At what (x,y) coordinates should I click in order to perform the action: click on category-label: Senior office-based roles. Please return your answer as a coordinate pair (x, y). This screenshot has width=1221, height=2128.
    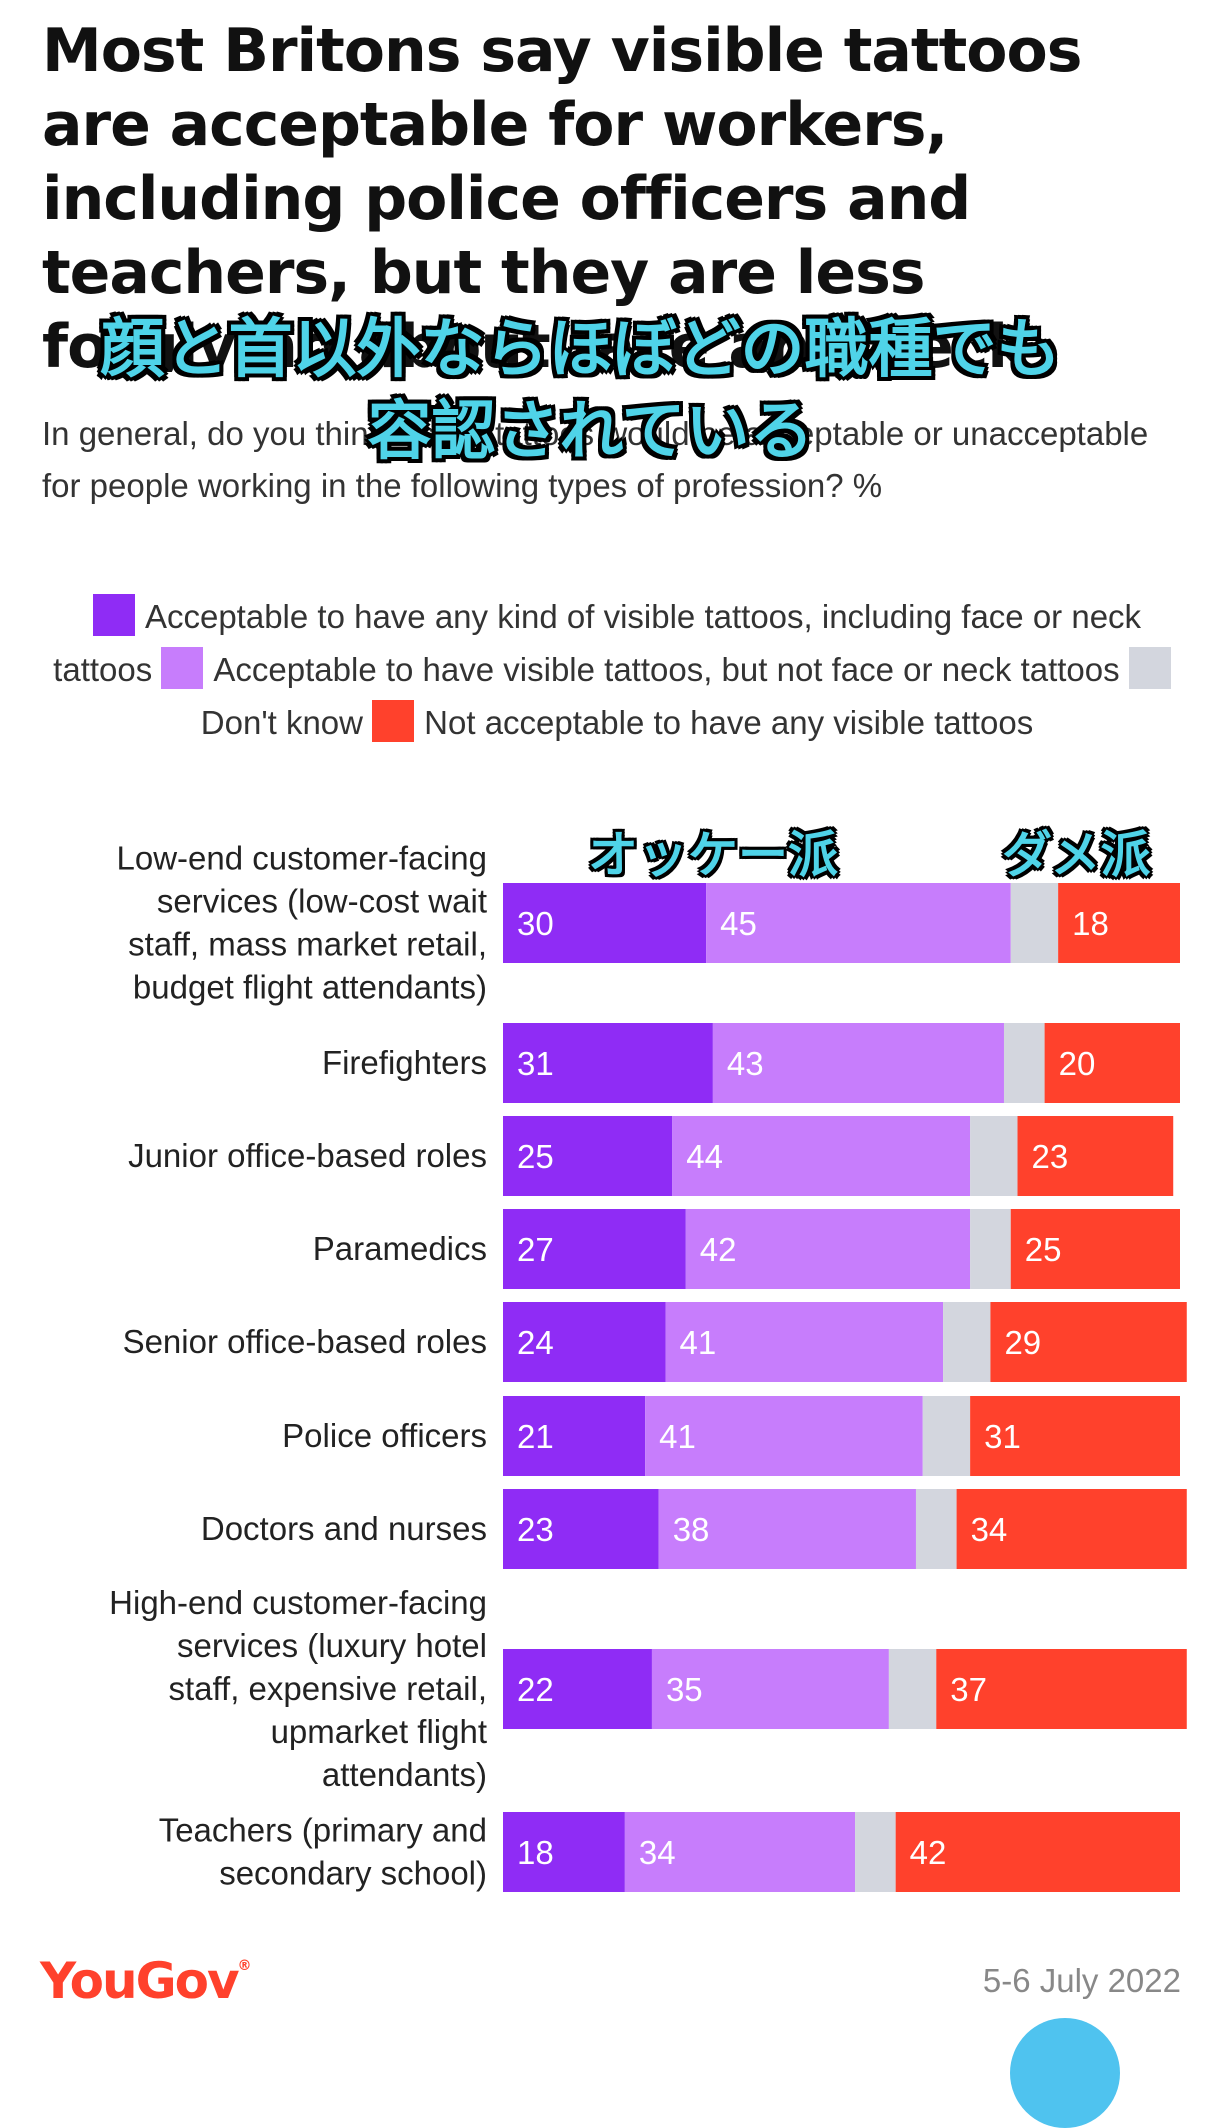
    Looking at the image, I should click on (305, 1341).